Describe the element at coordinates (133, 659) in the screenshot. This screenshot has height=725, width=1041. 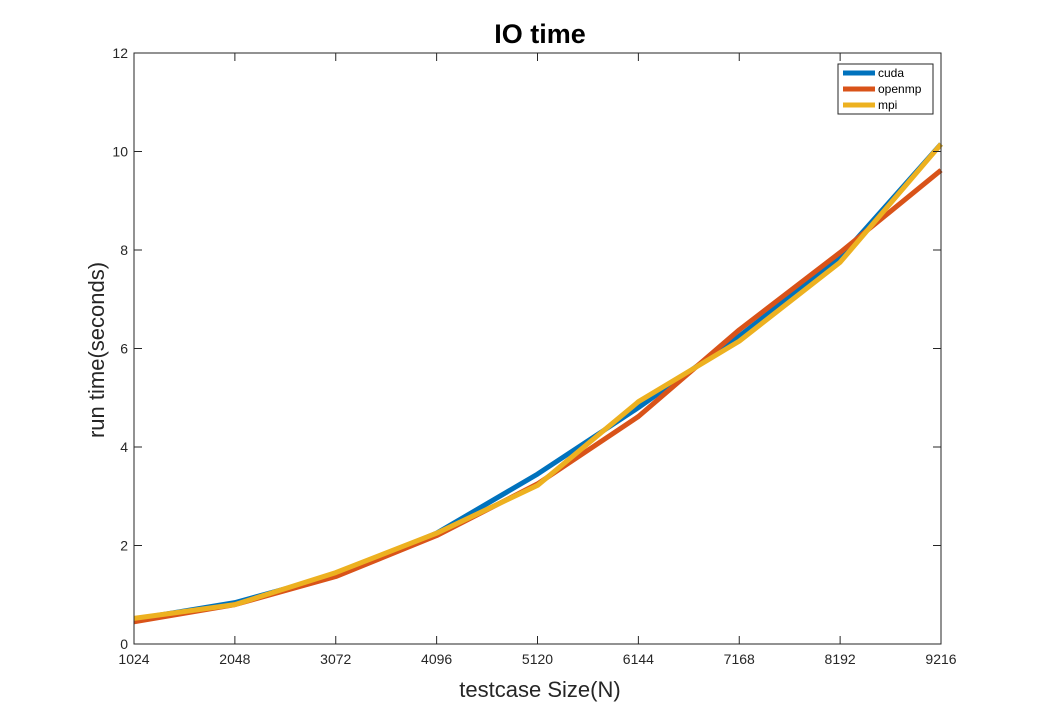
I see `x-tick-label: 1024` at that location.